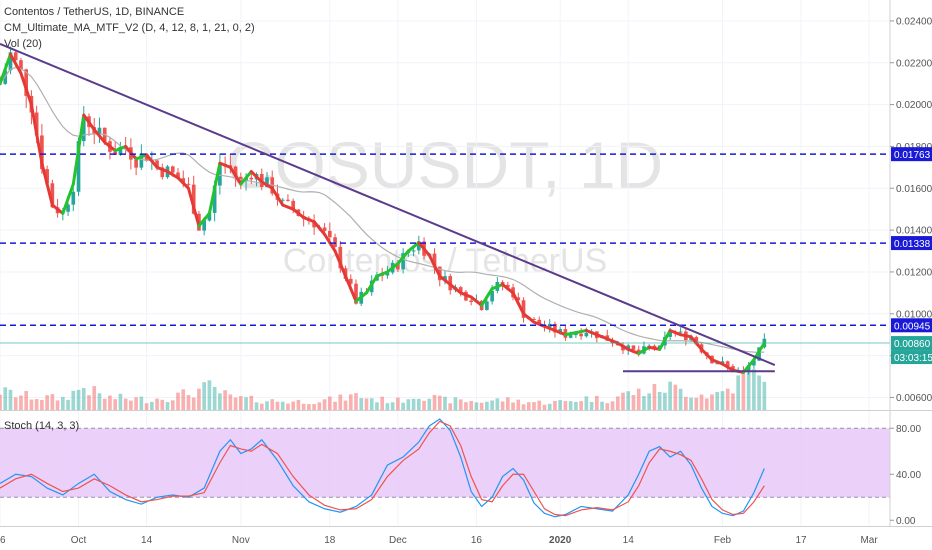 Image resolution: width=932 pixels, height=550 pixels. I want to click on time-axis-labels: 16 Oct 14 Nov 18 Dec 16 2020 14 Feb 17 Mar, so click(439, 540).